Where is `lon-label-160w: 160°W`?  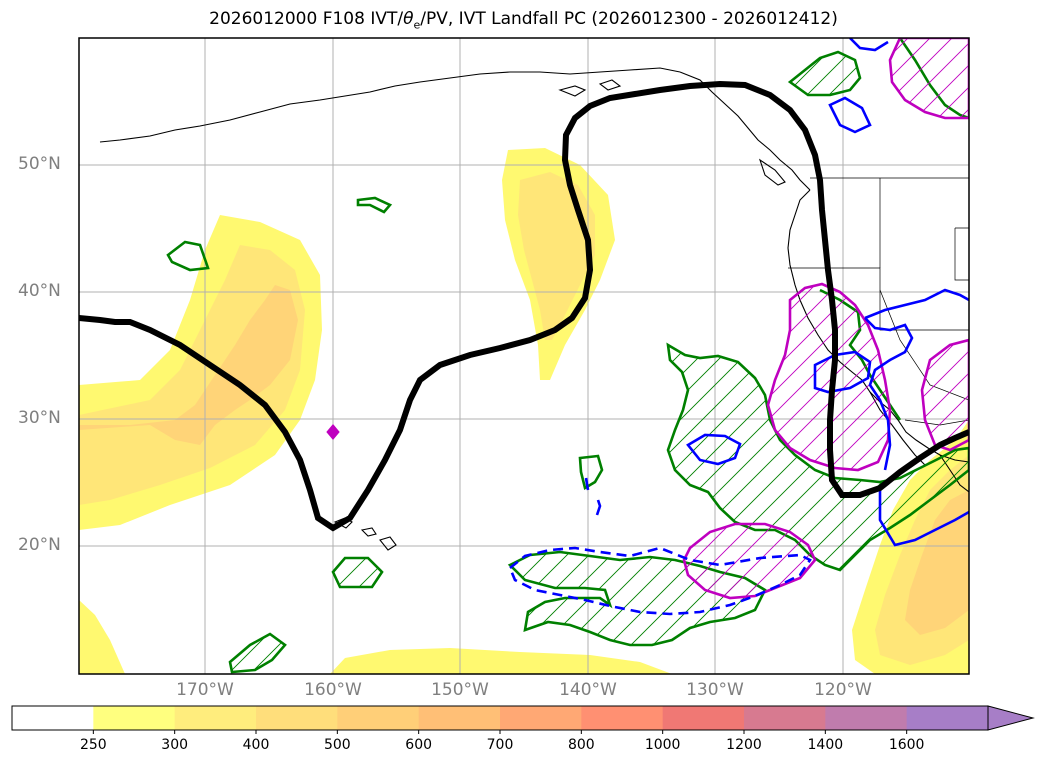 lon-label-160w: 160°W is located at coordinates (333, 690).